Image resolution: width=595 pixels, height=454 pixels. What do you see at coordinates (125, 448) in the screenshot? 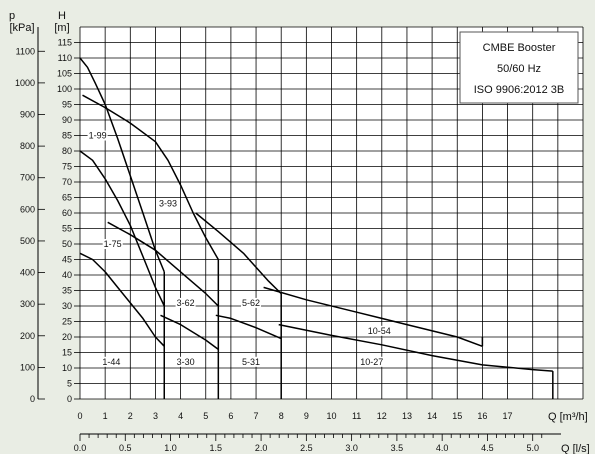
I see `q-ls-tick-label: 0.5` at bounding box center [125, 448].